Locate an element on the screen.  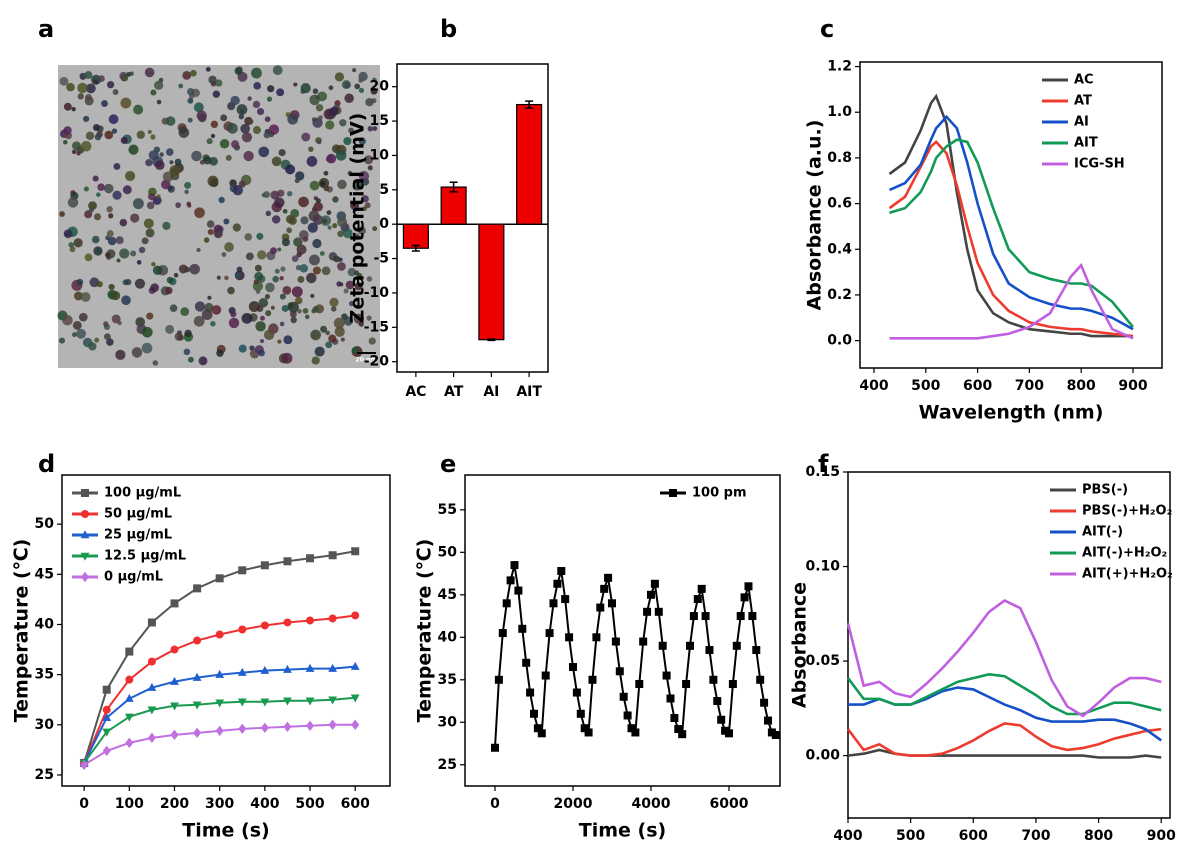
x-axis-label: Wavelength/nm is located at coordinates (1009, 852).